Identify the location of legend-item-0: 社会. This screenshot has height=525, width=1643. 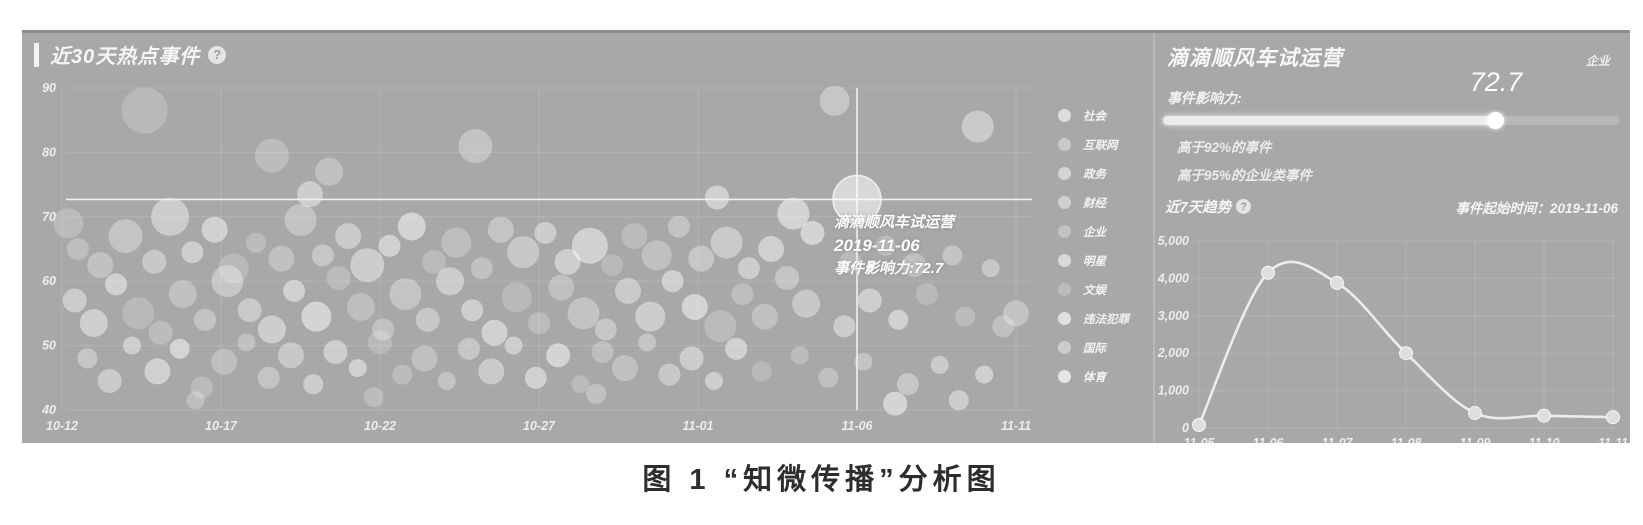
(1093, 115).